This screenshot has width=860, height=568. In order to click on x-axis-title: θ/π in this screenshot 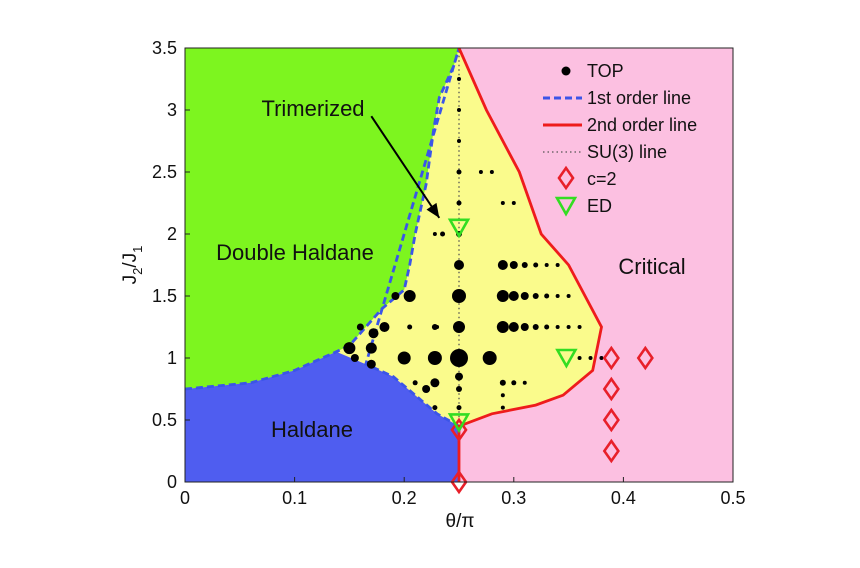, I will do `click(460, 521)`.